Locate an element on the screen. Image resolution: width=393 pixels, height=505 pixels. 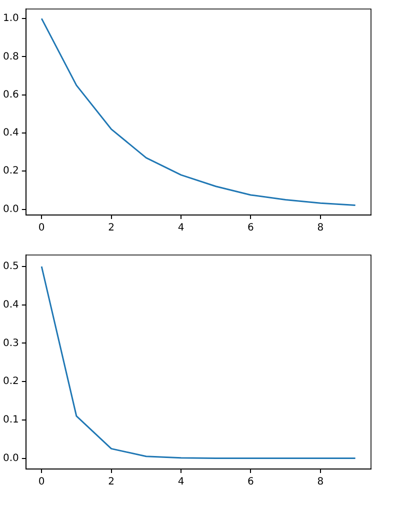
y-tick-label: 0.3 is located at coordinates (10, 343).